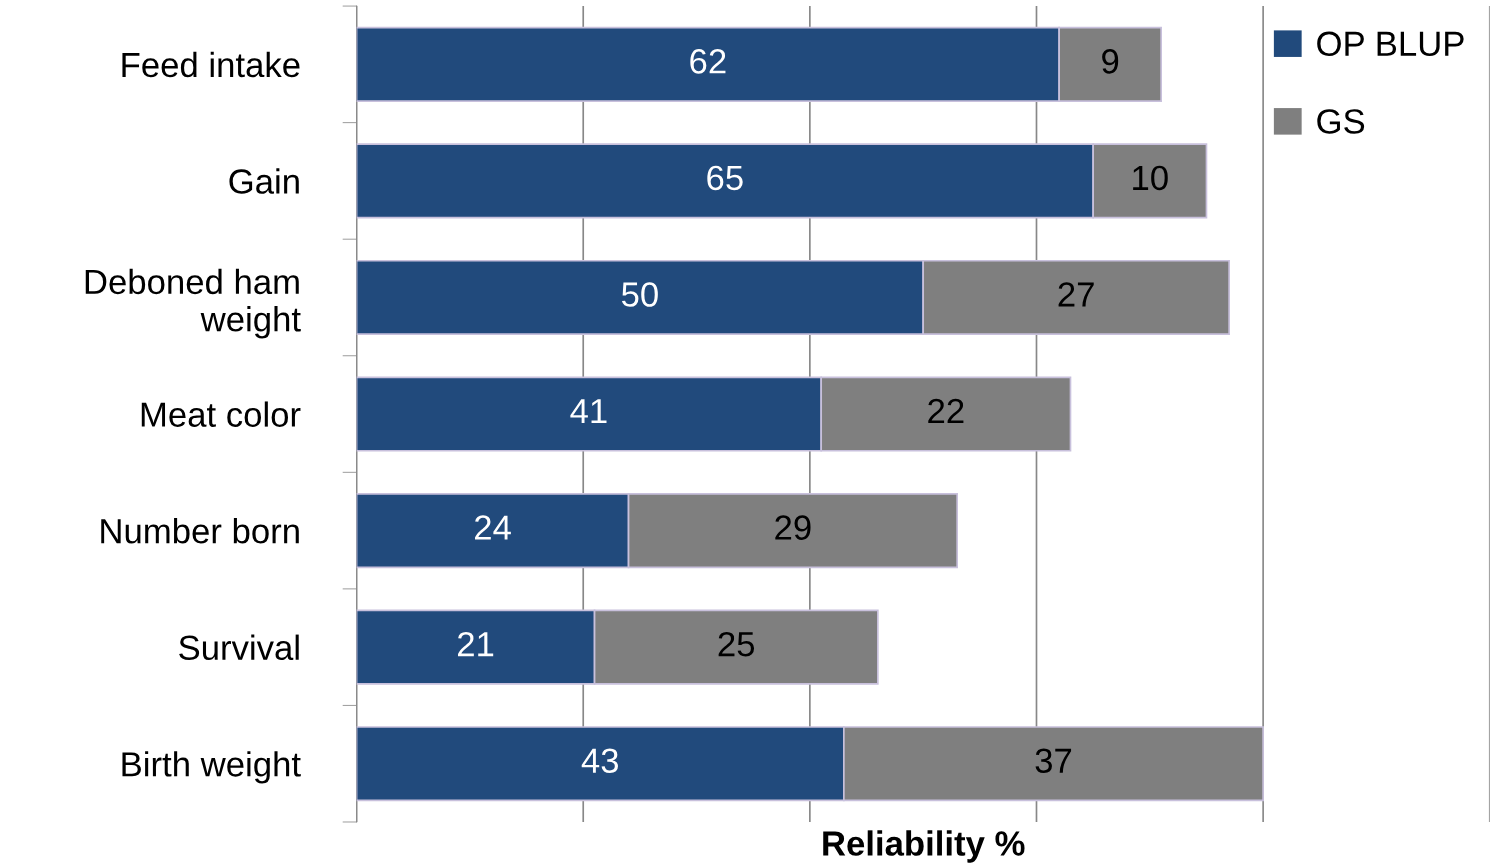 This screenshot has height=868, width=1492. What do you see at coordinates (725, 178) in the screenshot?
I see `data-label: 65` at bounding box center [725, 178].